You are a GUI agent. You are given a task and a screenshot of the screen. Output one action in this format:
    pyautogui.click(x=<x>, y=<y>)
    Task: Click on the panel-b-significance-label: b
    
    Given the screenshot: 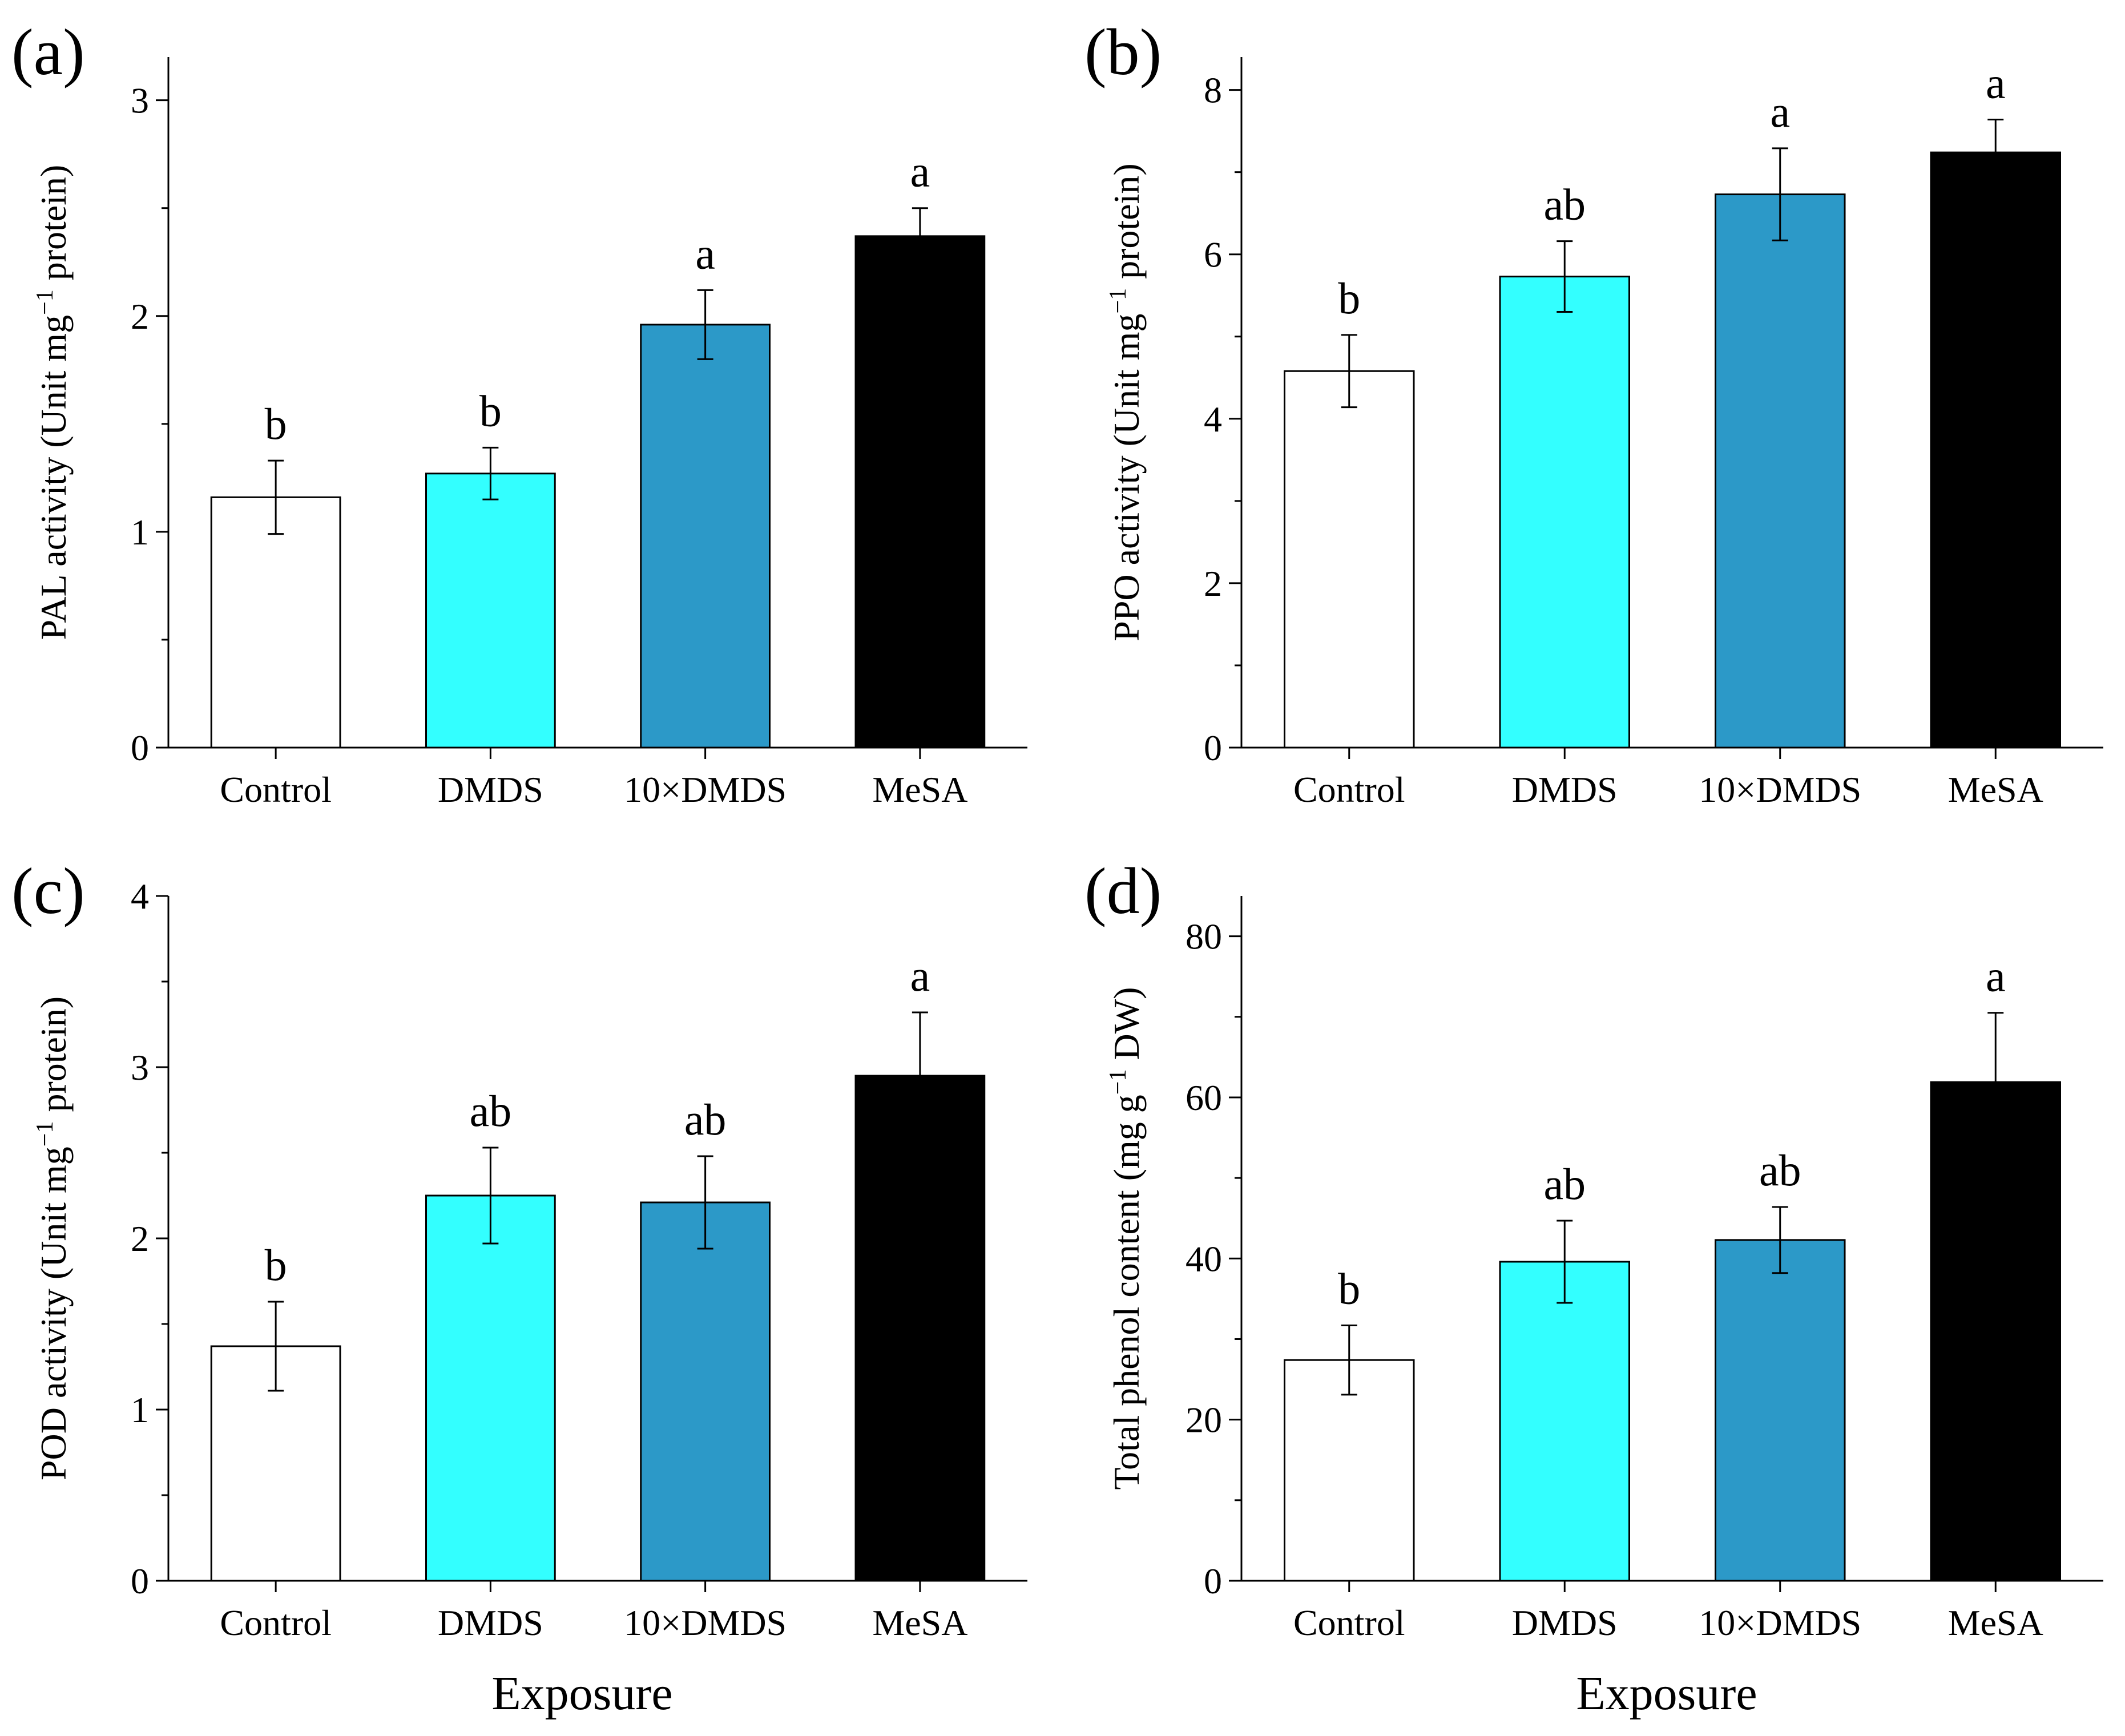 What is the action you would take?
    pyautogui.click(x=1349, y=298)
    